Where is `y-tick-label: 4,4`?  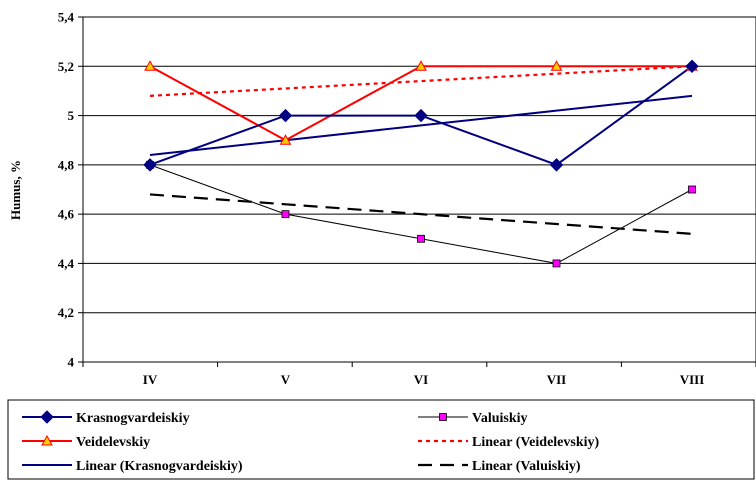
y-tick-label: 4,4 is located at coordinates (66, 263).